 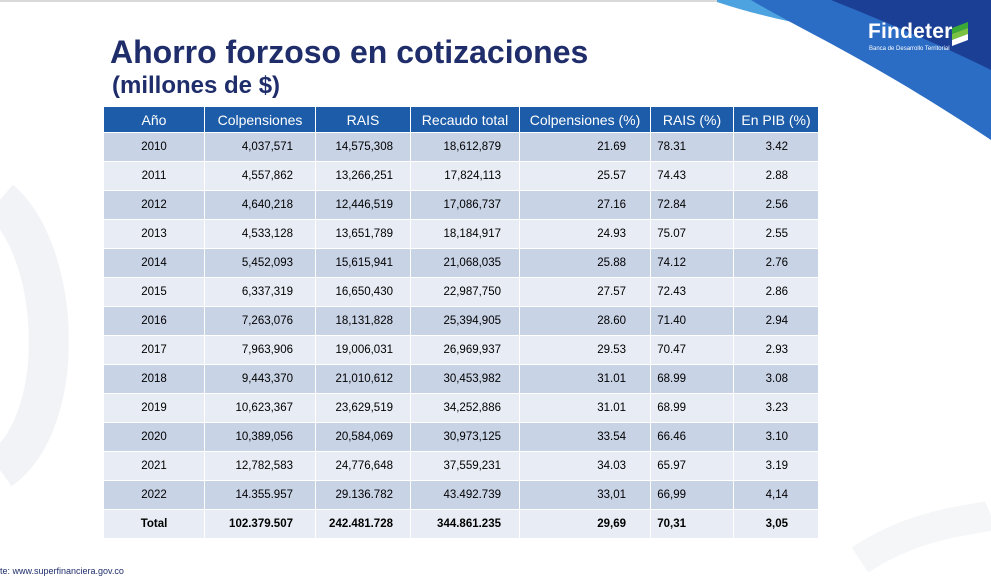 I want to click on header-rais: RAIS, so click(x=363, y=119).